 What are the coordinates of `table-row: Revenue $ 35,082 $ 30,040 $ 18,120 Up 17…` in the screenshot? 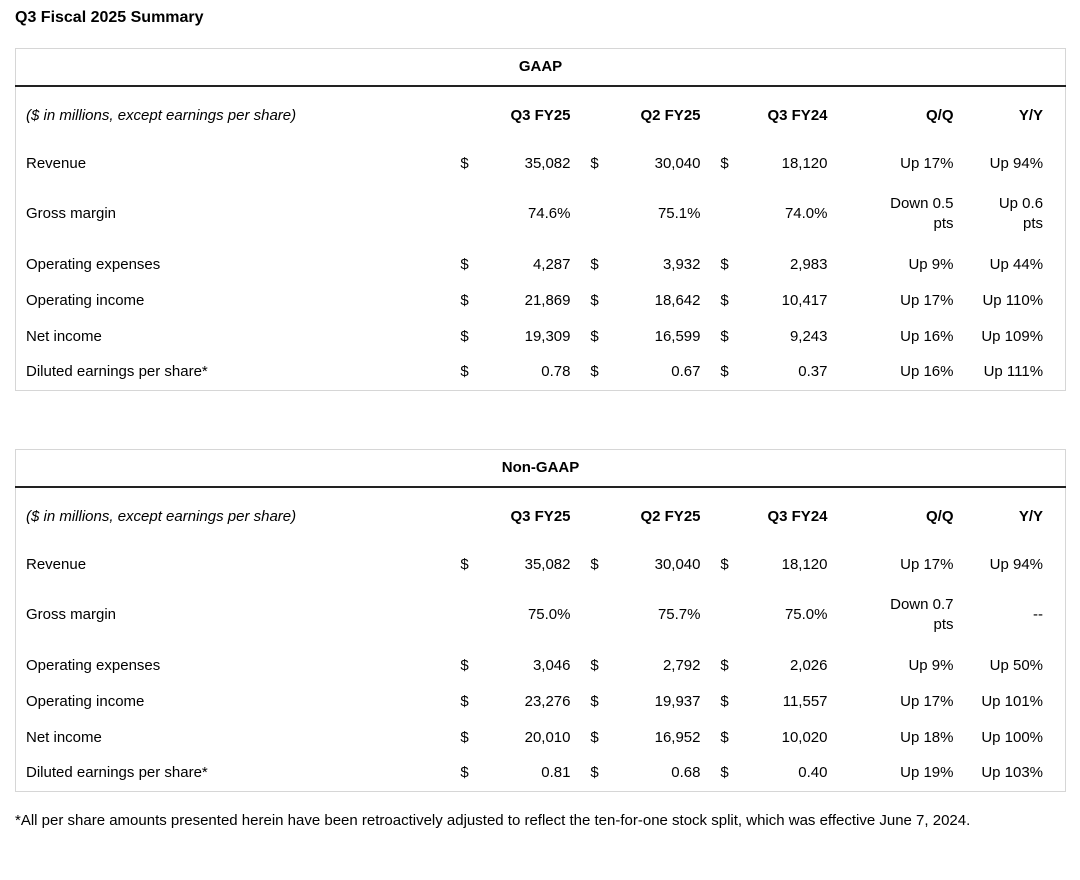 It's located at (541, 164).